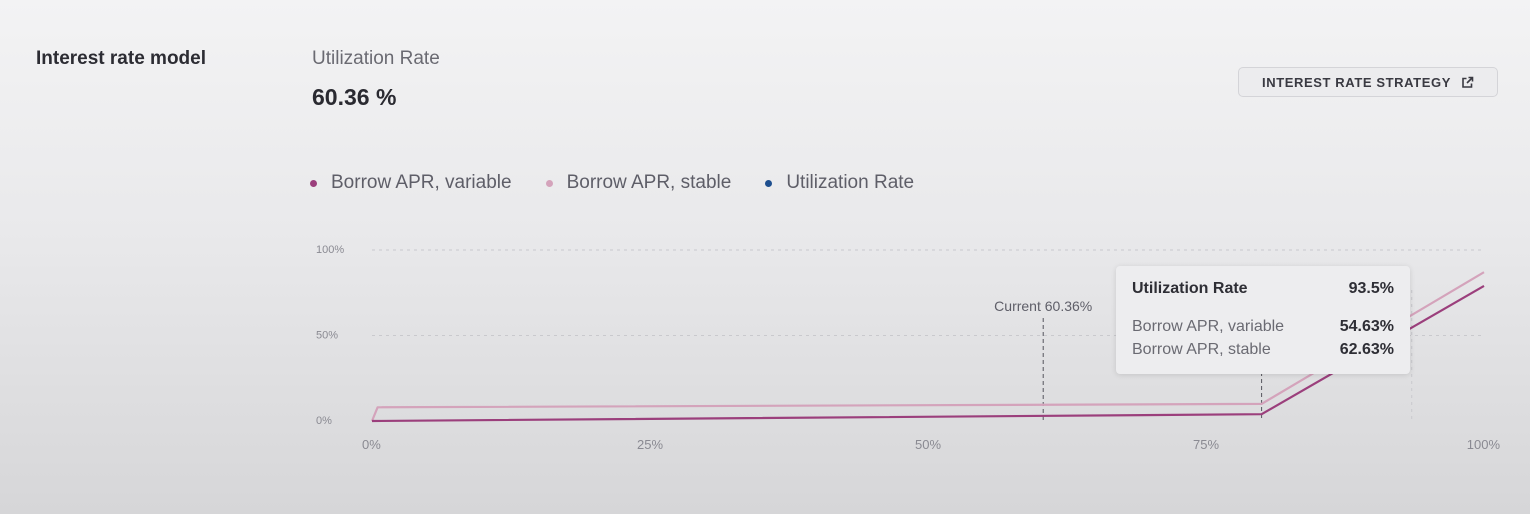 This screenshot has height=514, width=1530. I want to click on utilization-value: 60.36 %, so click(354, 97).